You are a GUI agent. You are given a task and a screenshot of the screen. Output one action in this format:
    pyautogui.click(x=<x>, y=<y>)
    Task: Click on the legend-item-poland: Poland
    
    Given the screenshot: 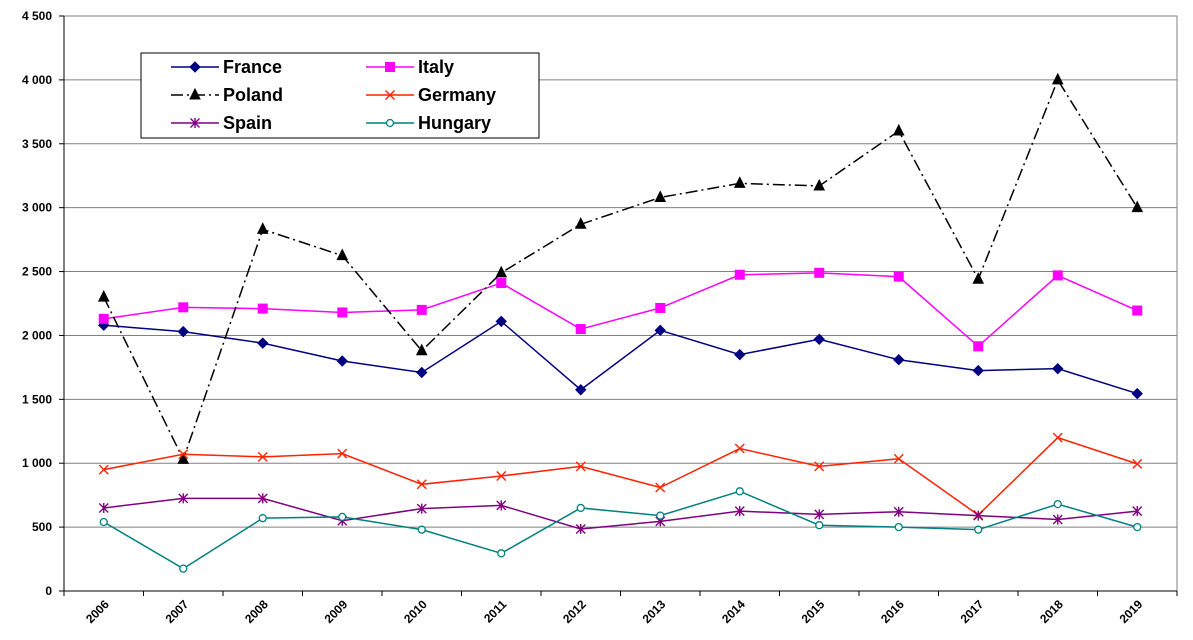 What is the action you would take?
    pyautogui.click(x=227, y=95)
    